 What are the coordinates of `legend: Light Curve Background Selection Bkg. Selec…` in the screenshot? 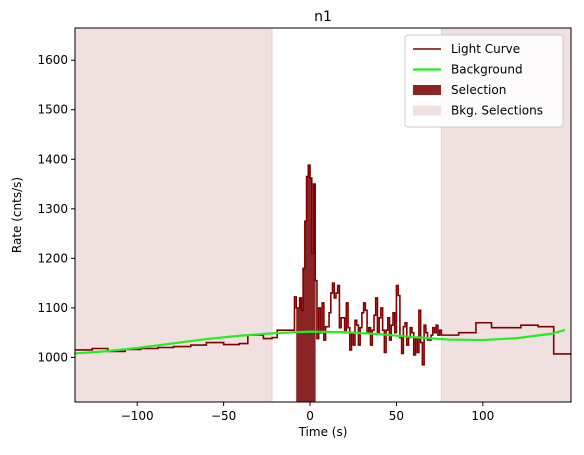 It's located at (484, 81).